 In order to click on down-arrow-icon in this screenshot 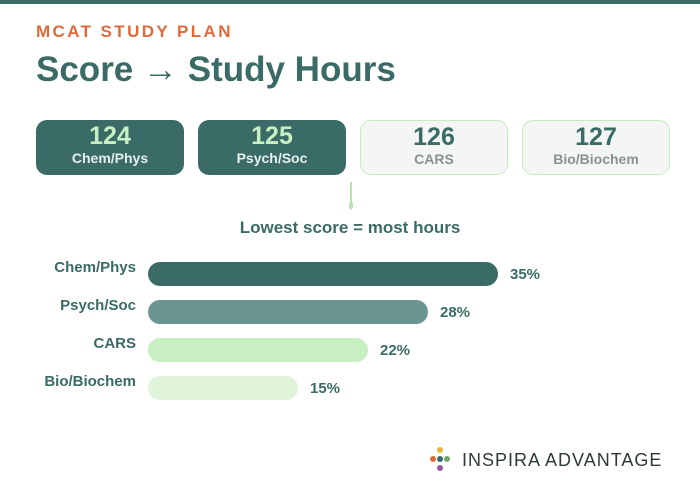, I will do `click(351, 196)`.